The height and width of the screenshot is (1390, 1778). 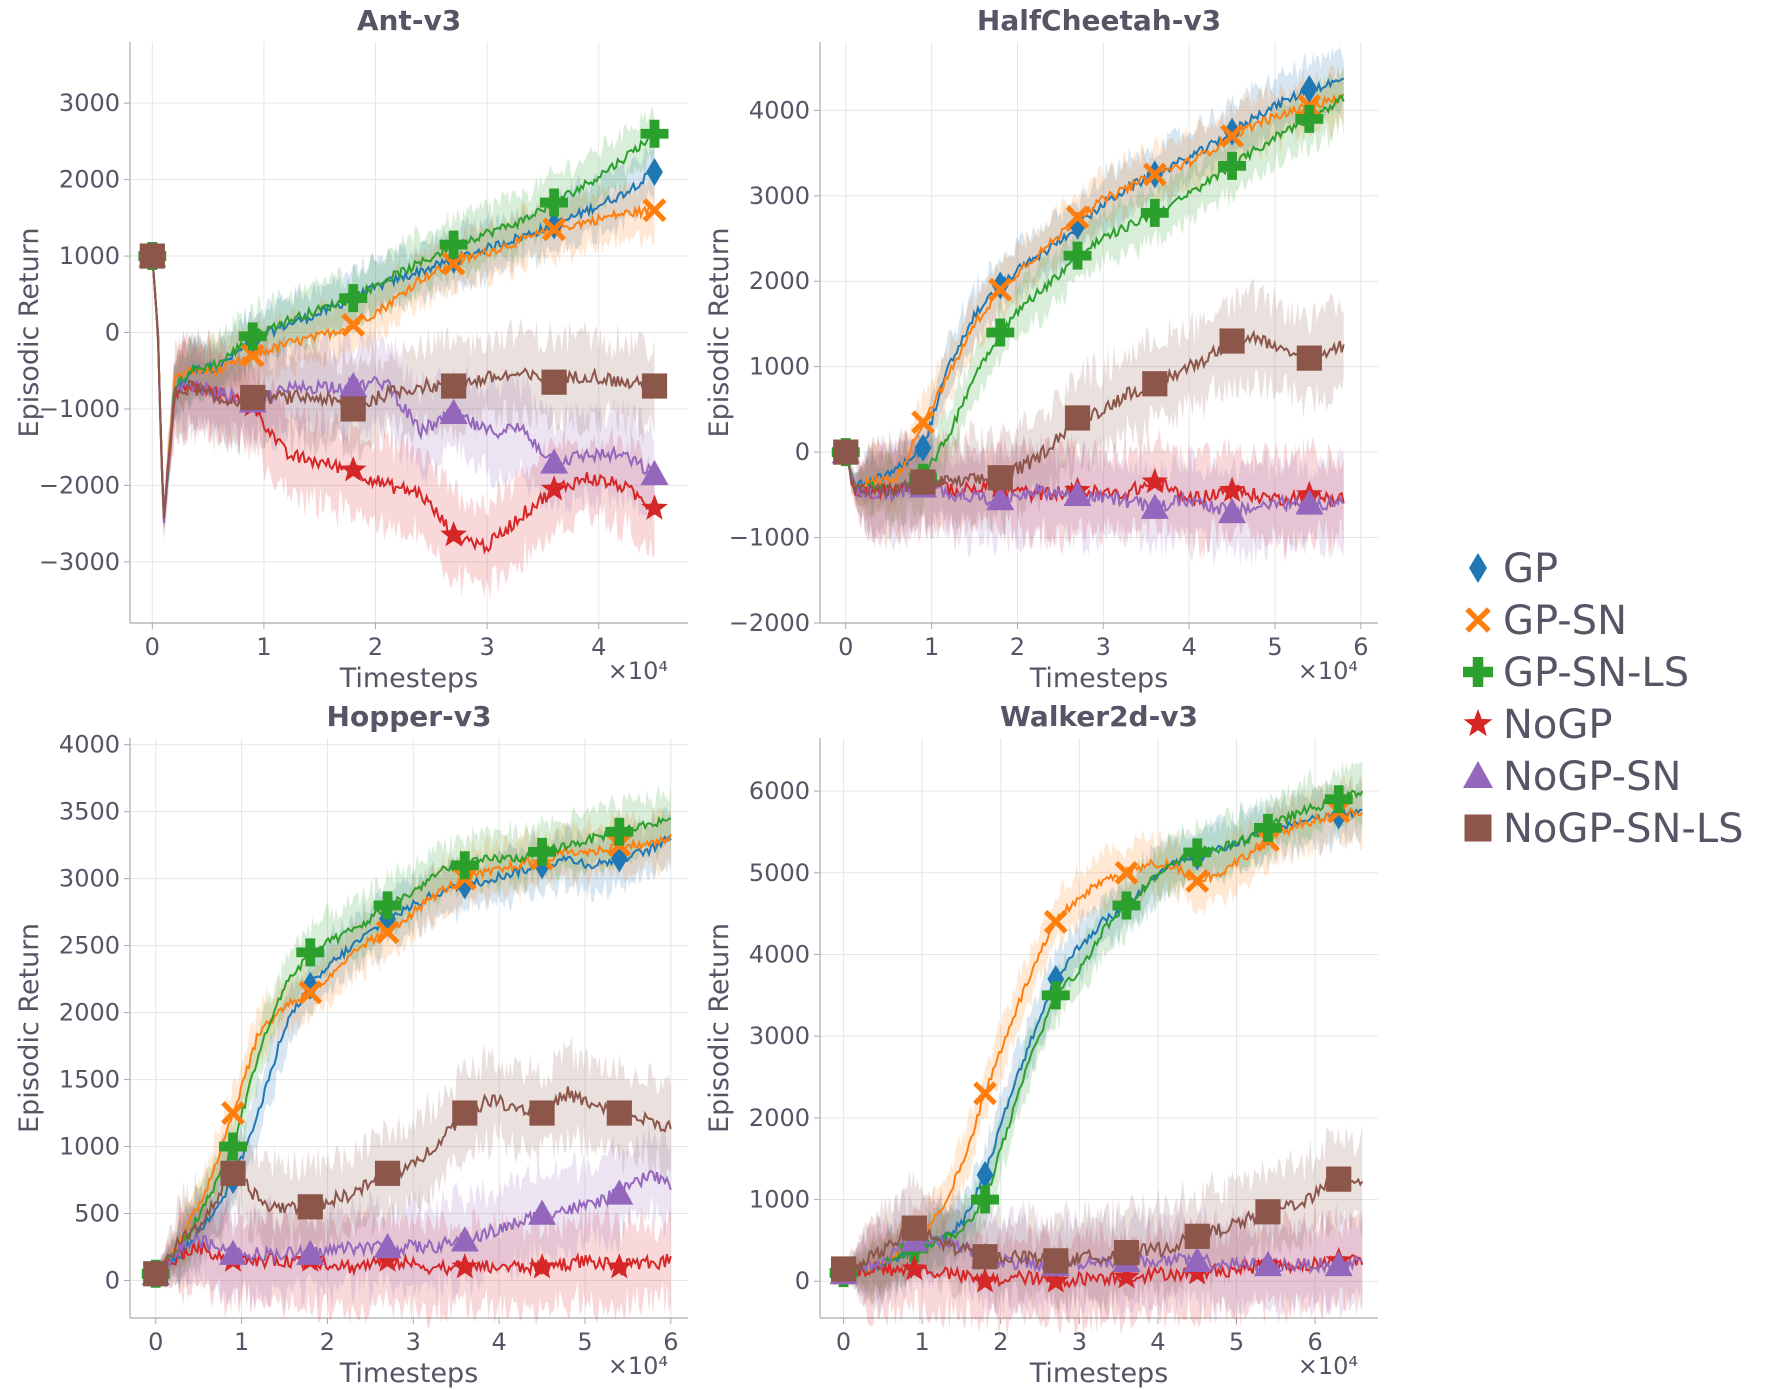 I want to click on y-axis-label: Episodic Return, so click(x=29, y=333).